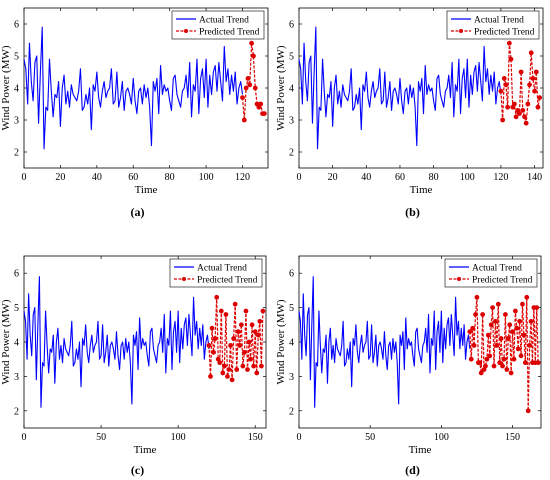 This screenshot has width=550, height=480. Describe the element at coordinates (291, 274) in the screenshot. I see `y-tick-label: 6` at that location.